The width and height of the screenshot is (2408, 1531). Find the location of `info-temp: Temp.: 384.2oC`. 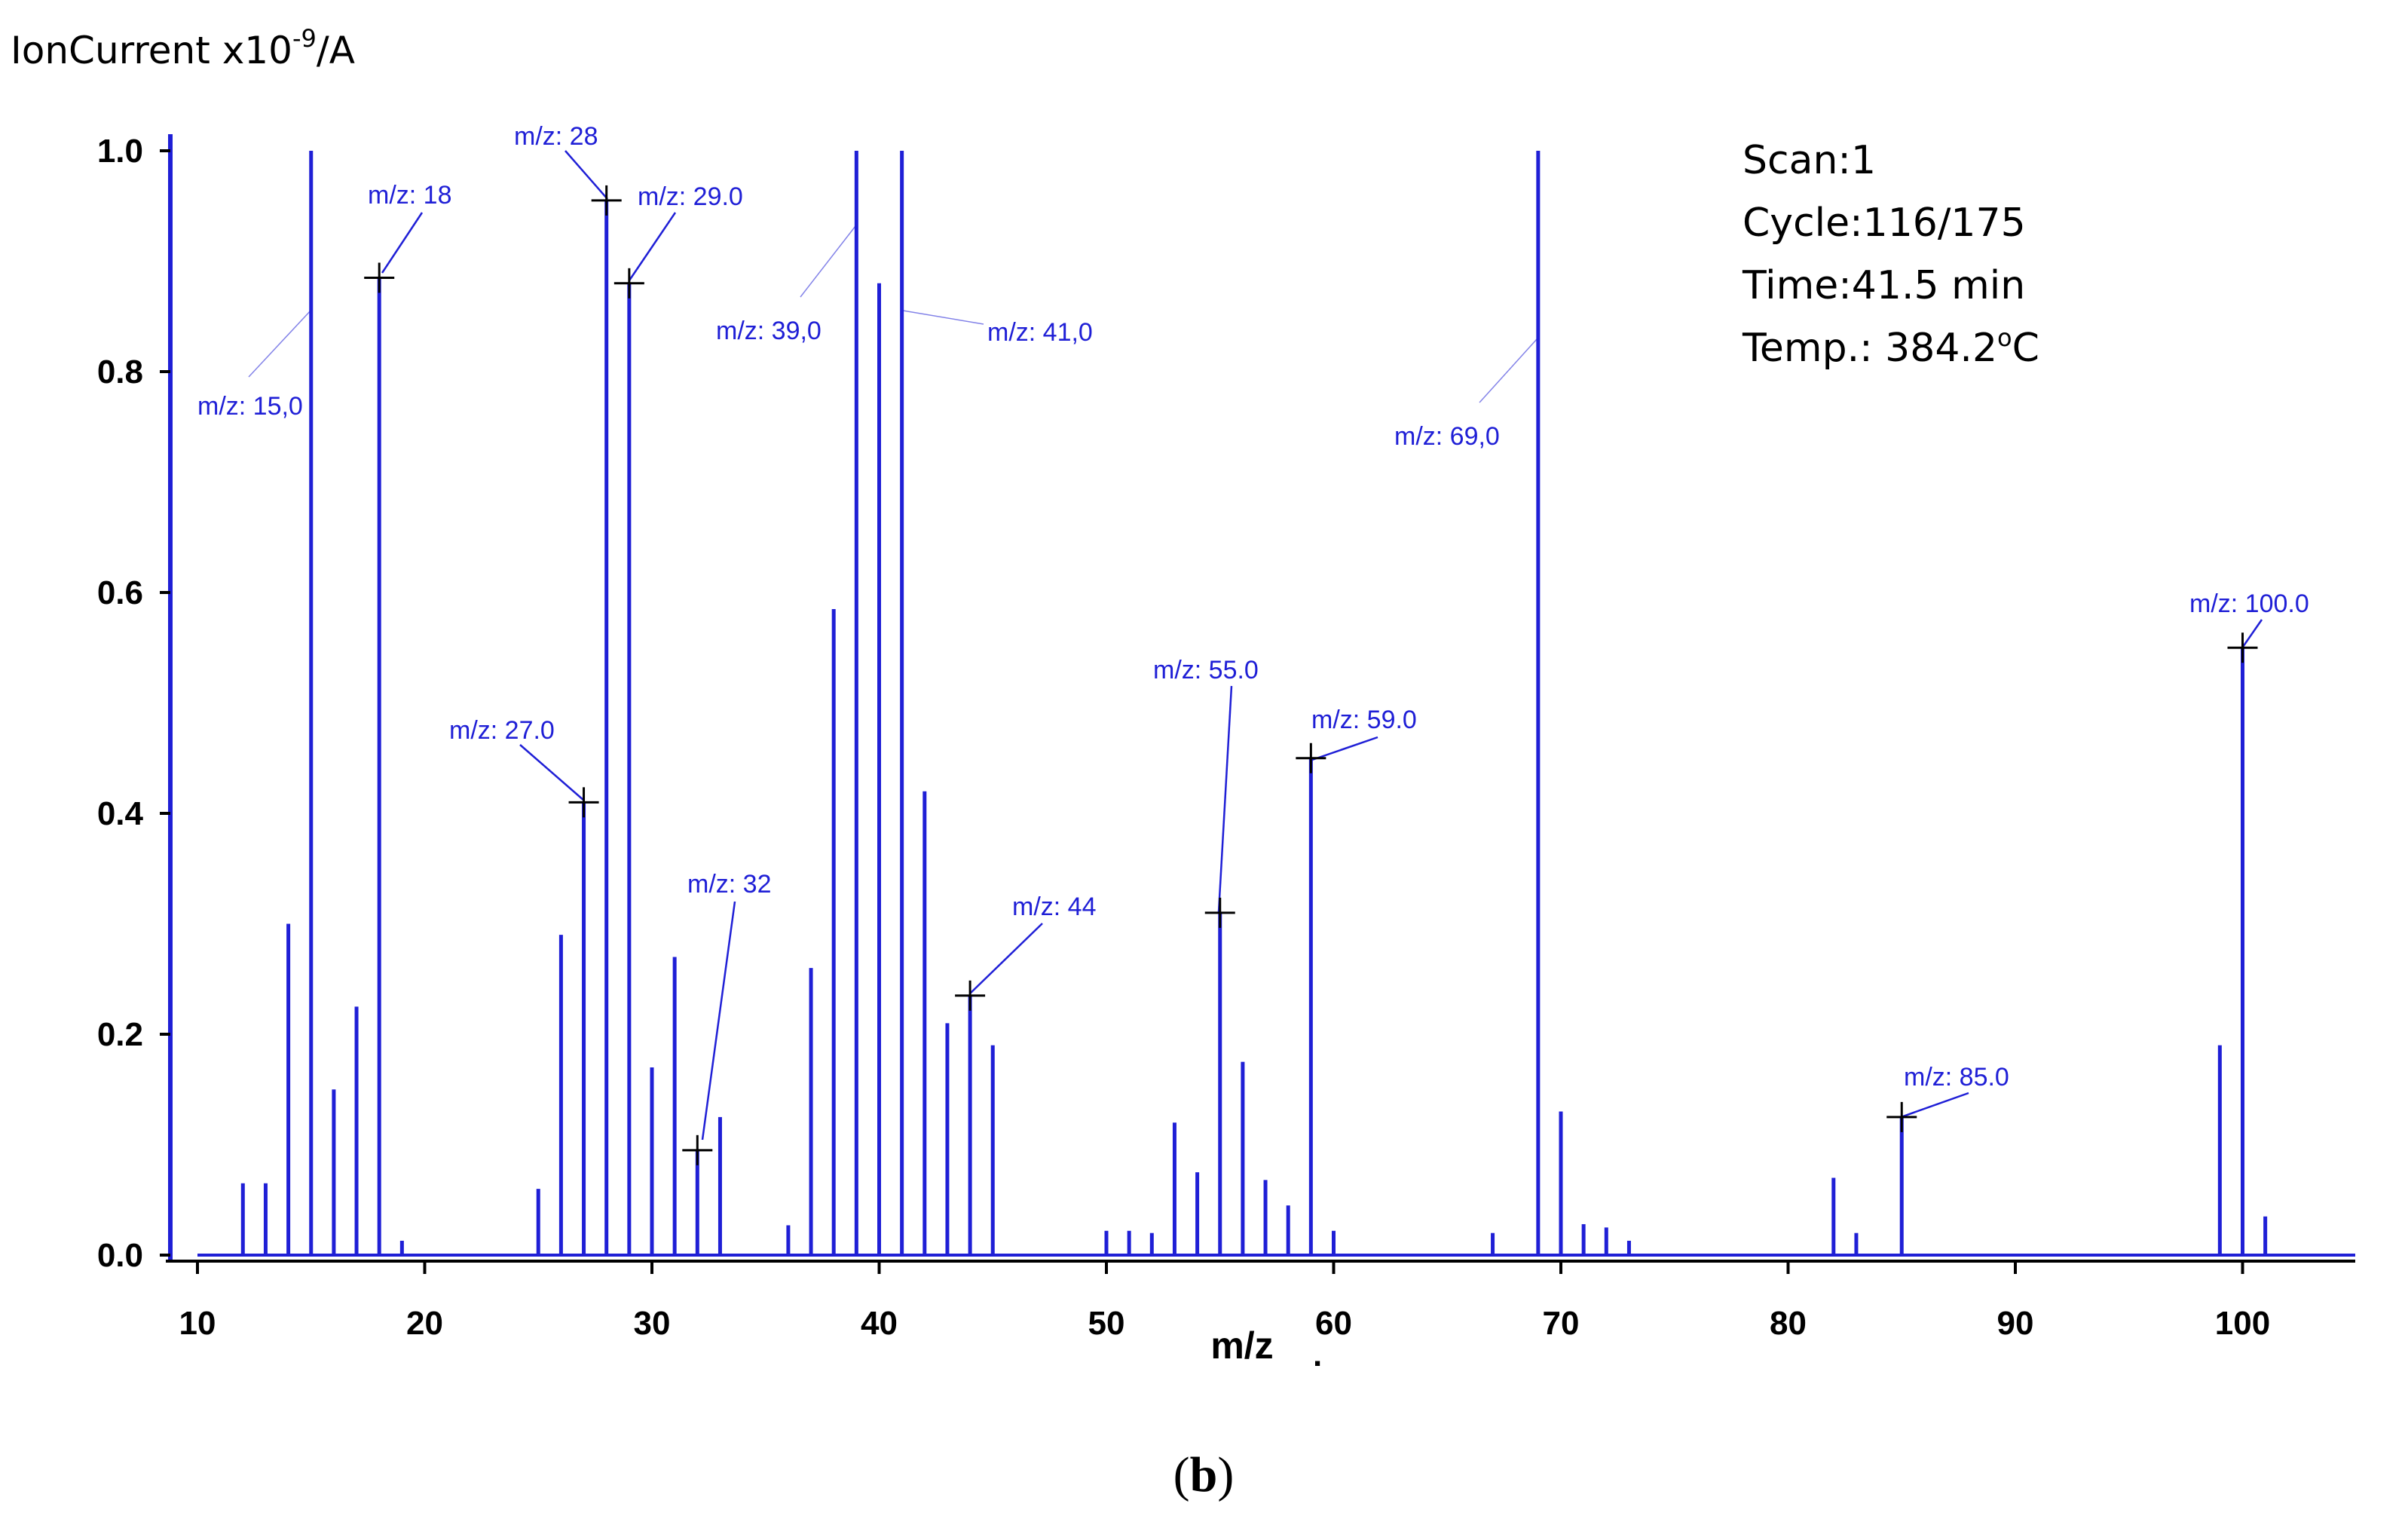

info-temp: Temp.: 384.2oC is located at coordinates (1890, 347).